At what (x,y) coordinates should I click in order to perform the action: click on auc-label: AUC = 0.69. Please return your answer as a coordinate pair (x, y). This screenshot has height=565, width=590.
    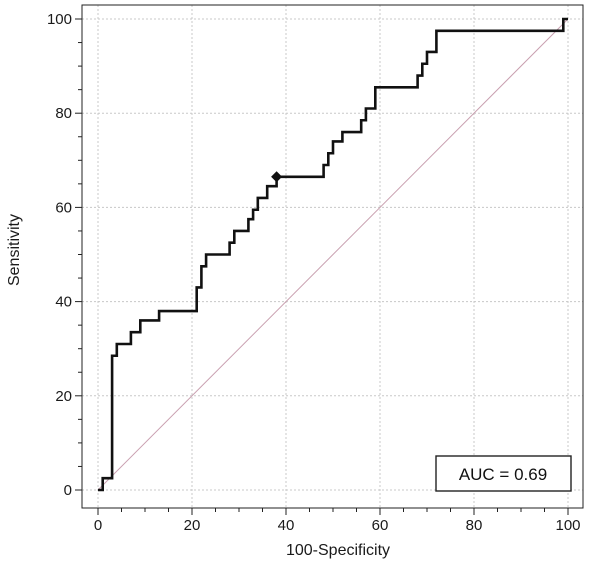
    Looking at the image, I should click on (503, 474).